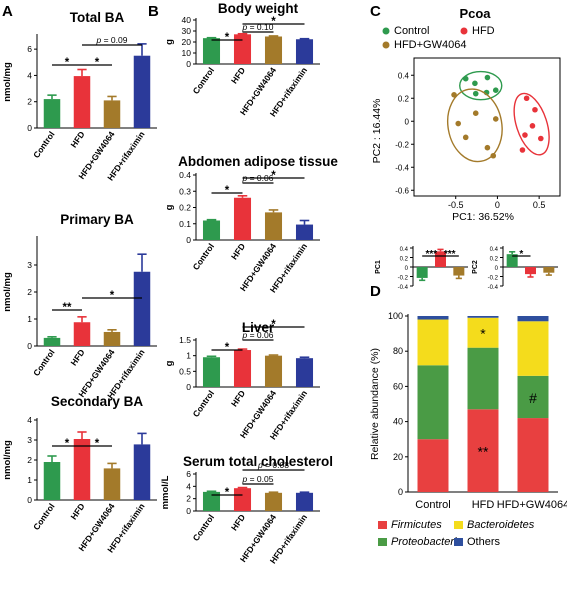 Image resolution: width=567 pixels, height=608 pixels. Describe the element at coordinates (185, 340) in the screenshot. I see `liver-y-tick-label: 1.5` at that location.